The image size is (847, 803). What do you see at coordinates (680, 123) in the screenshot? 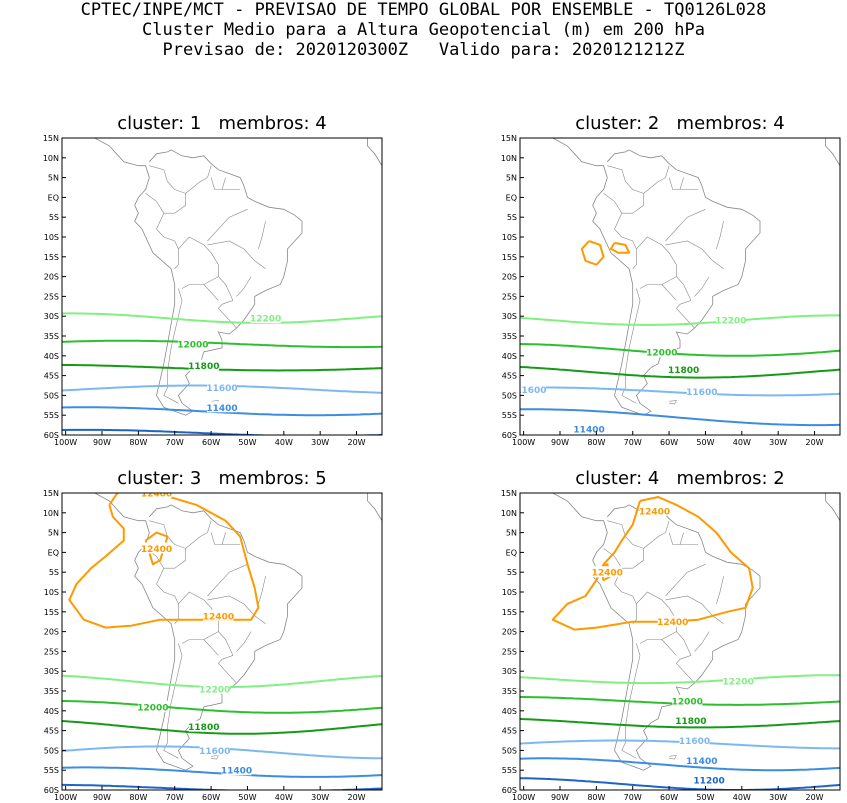
I see `panel-2-title: cluster: 2 membros: 4` at bounding box center [680, 123].